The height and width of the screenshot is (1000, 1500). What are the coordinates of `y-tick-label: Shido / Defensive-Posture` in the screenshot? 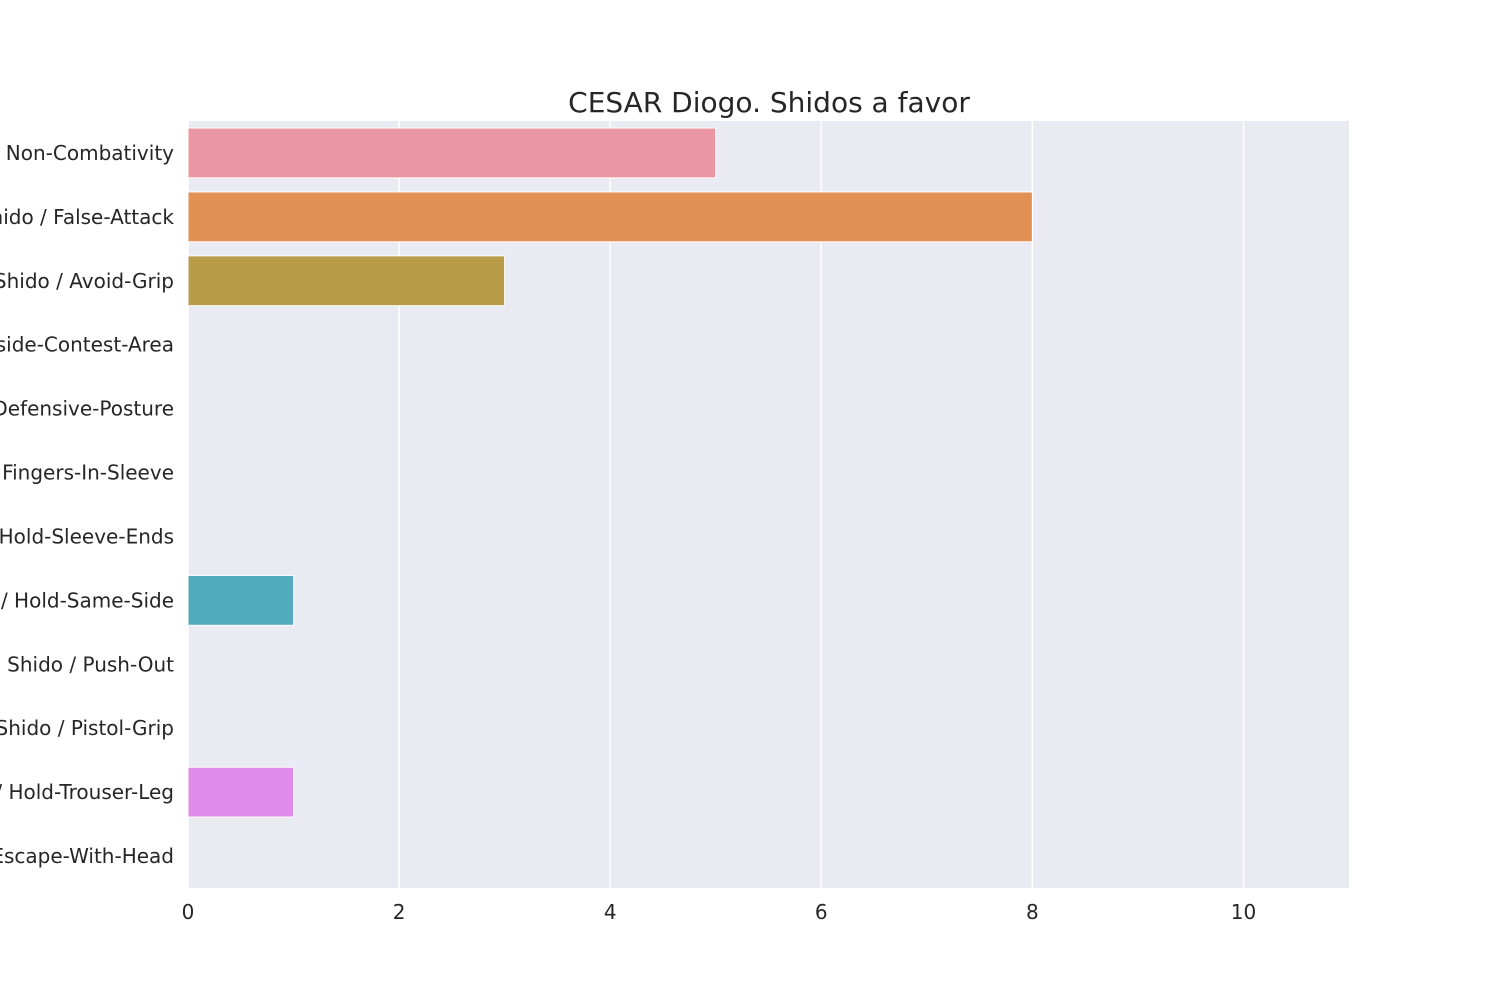 It's located at (87, 409).